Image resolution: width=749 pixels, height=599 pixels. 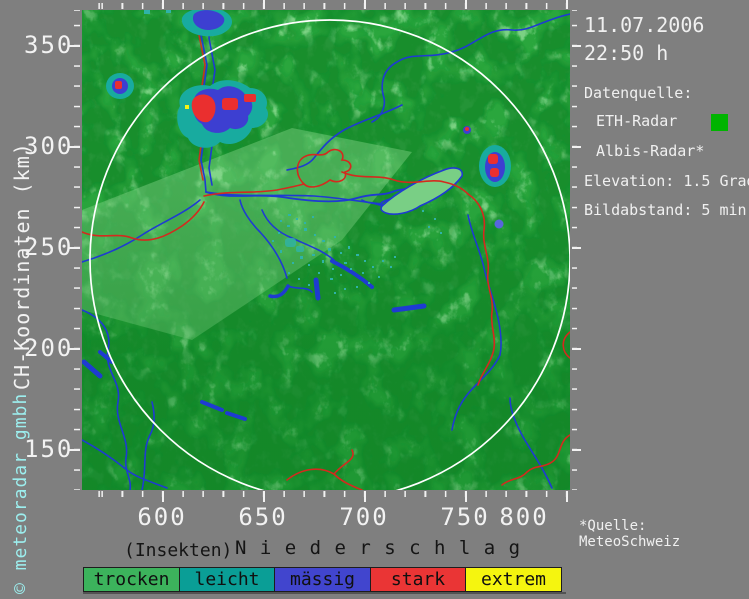 What do you see at coordinates (465, 517) in the screenshot?
I see `x-tick-label-750: 750` at bounding box center [465, 517].